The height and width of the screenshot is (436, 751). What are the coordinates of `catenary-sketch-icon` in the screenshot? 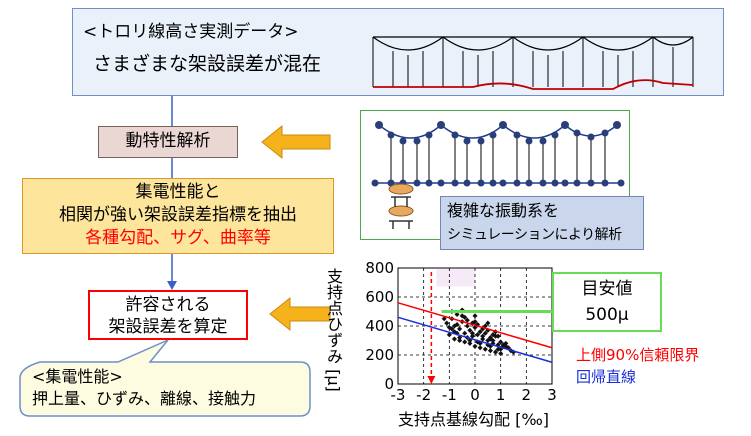 It's located at (533, 63).